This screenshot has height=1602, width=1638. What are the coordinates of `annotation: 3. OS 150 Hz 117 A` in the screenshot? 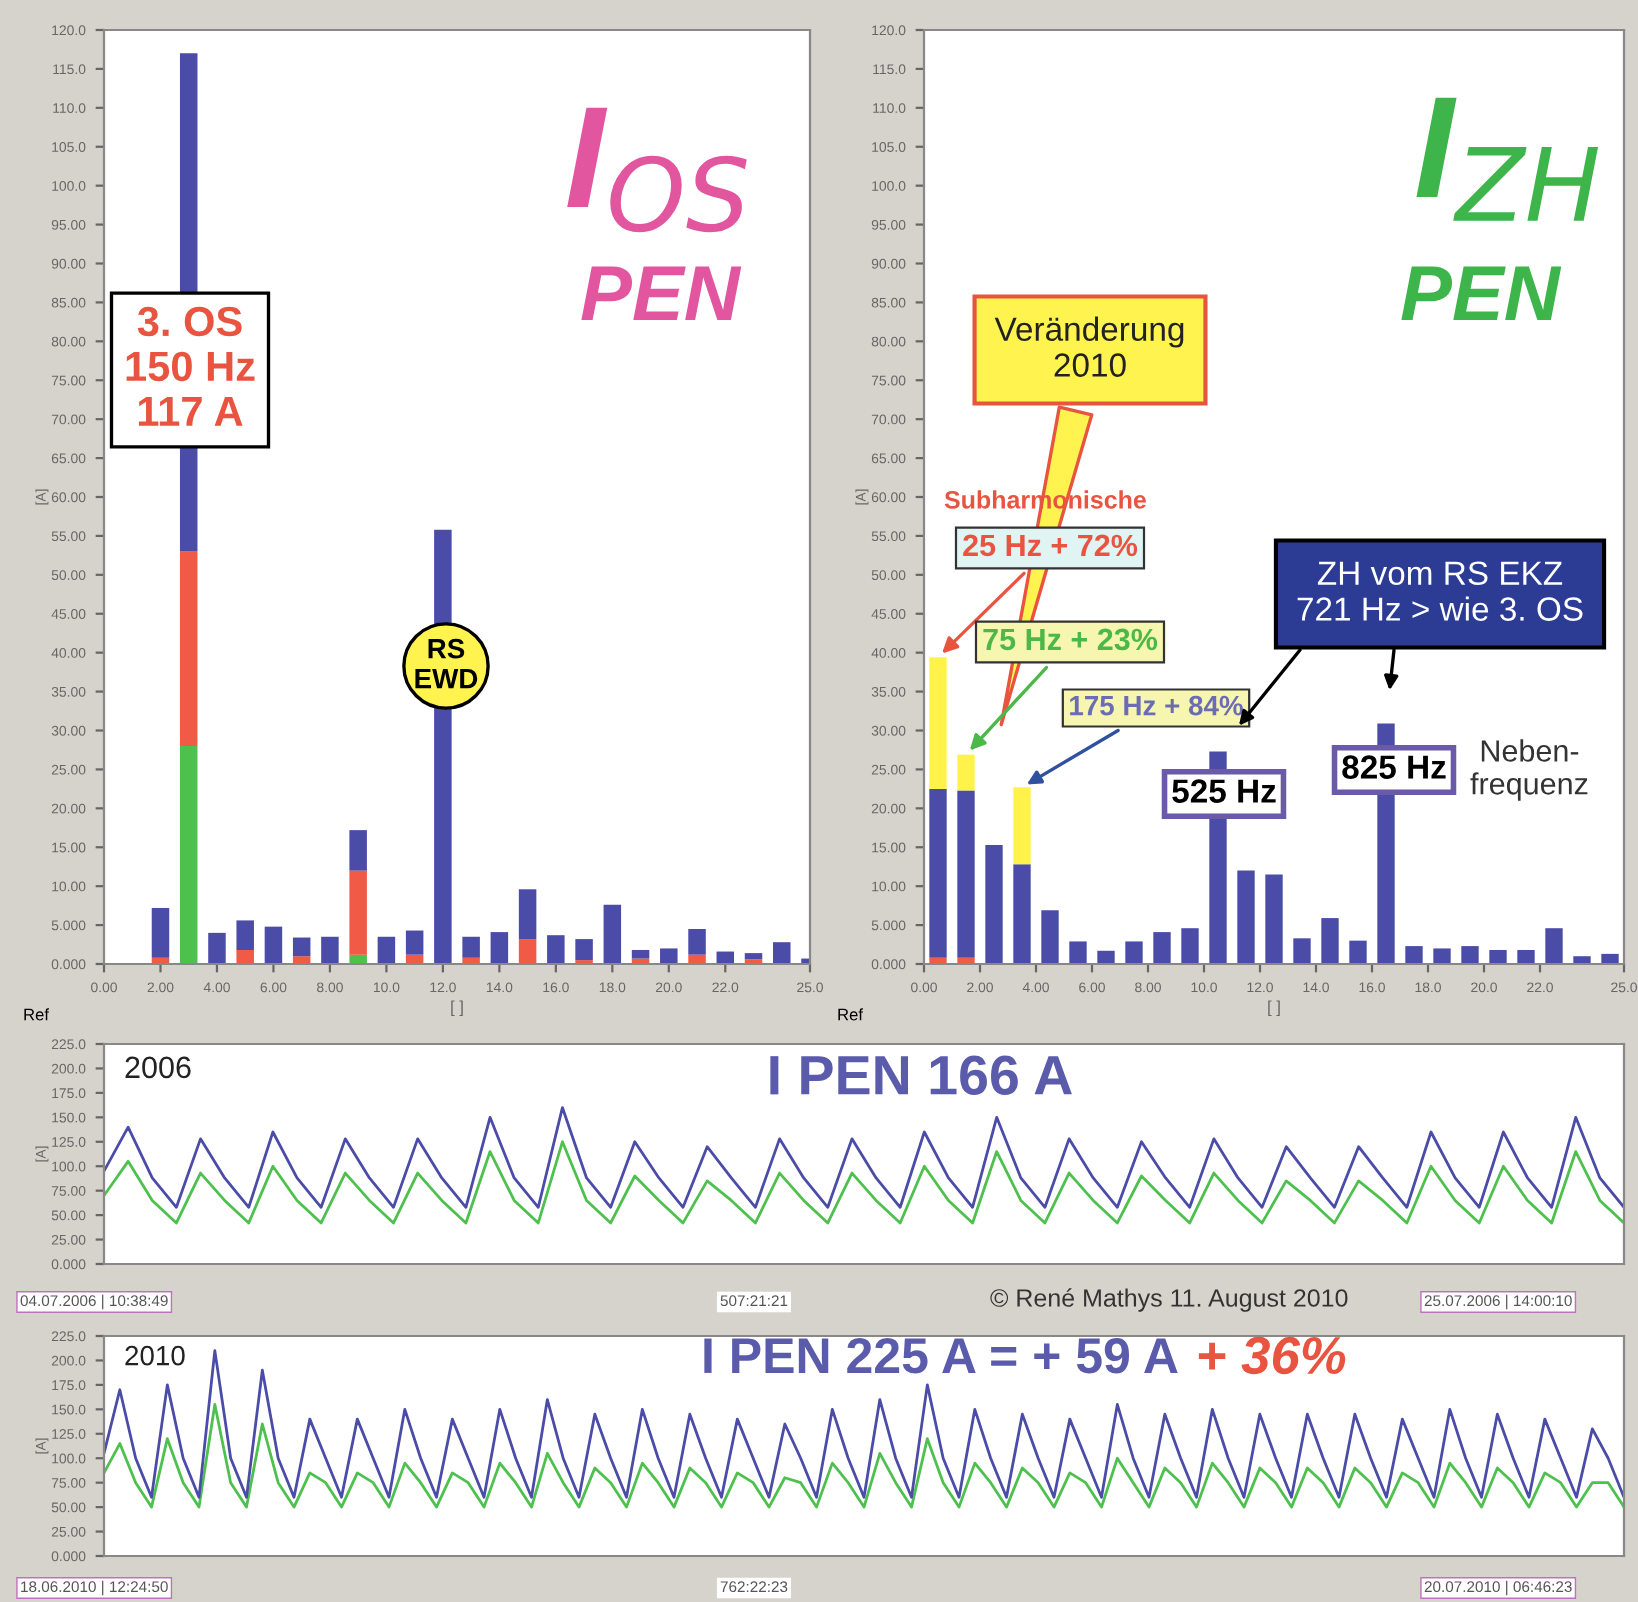 It's located at (190, 366).